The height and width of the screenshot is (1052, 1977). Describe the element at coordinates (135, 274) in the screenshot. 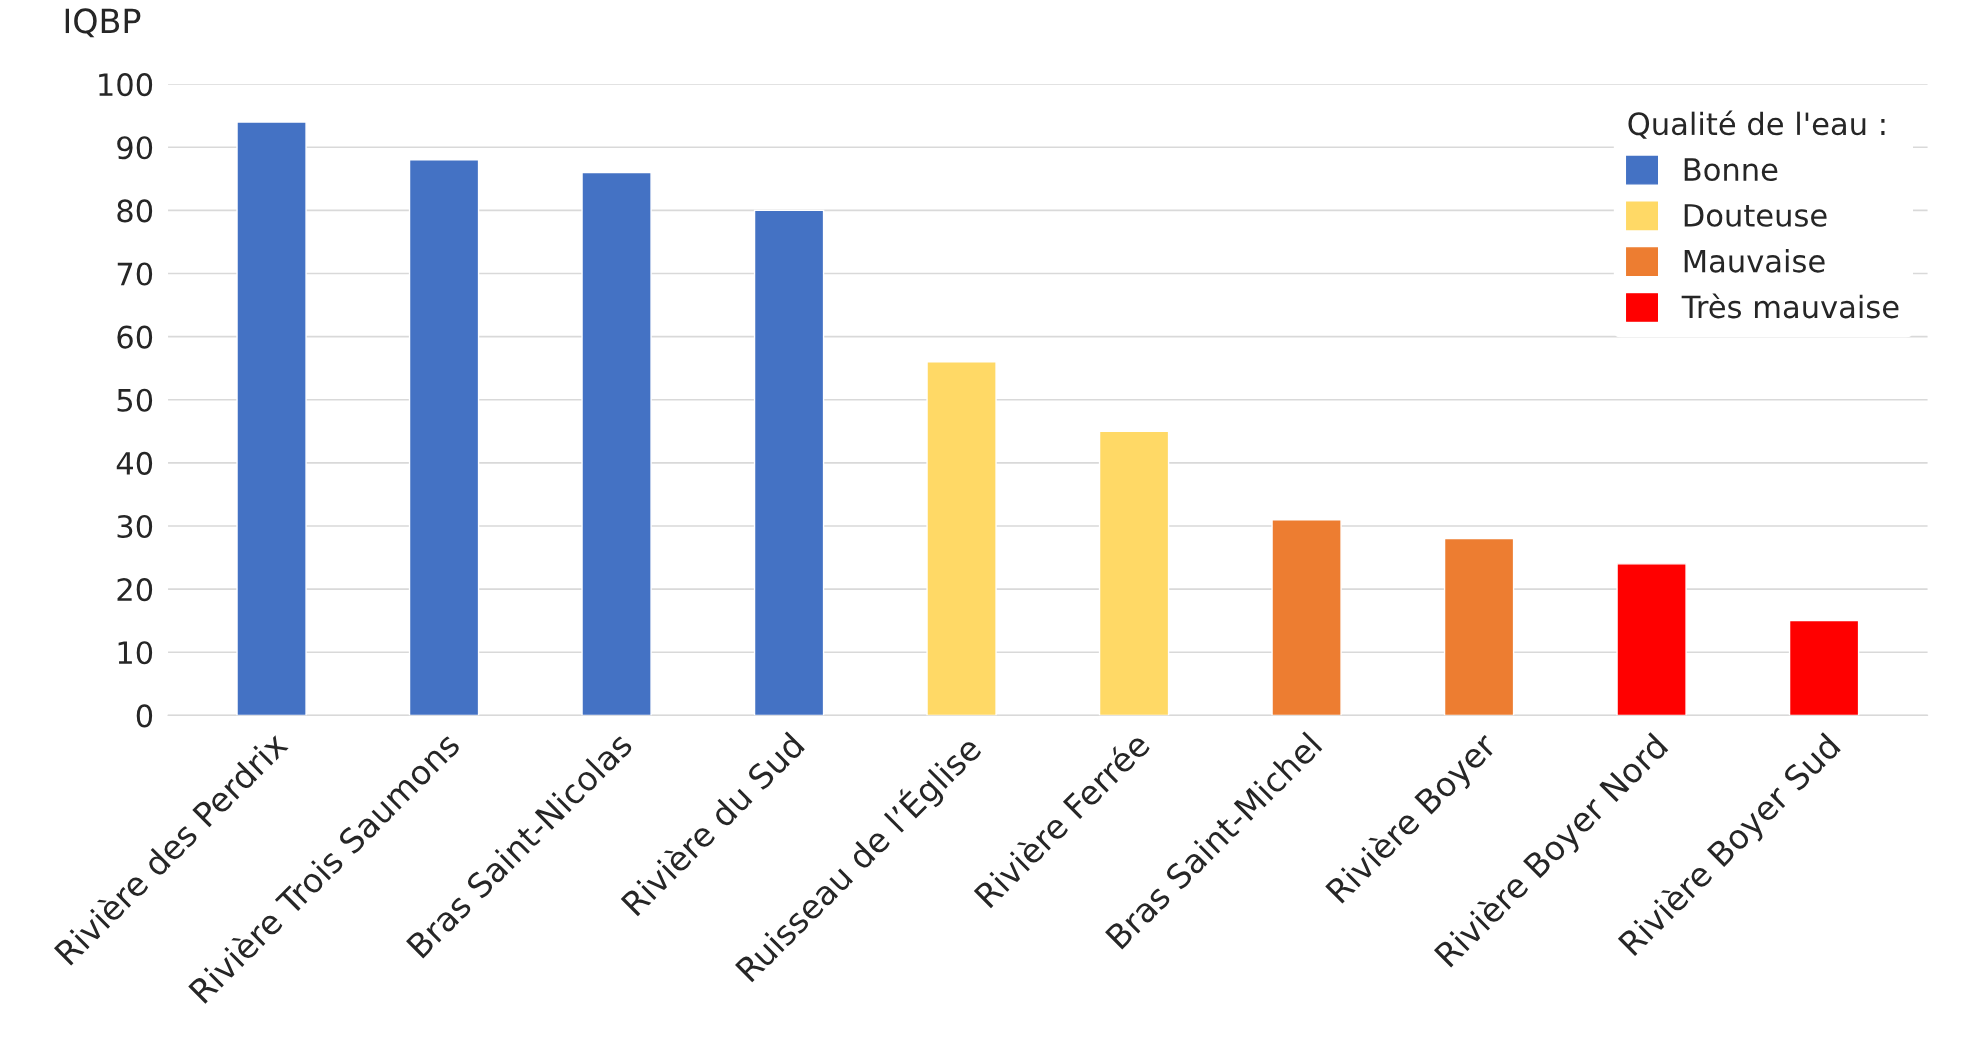

I see `y-tick-label: 70` at that location.